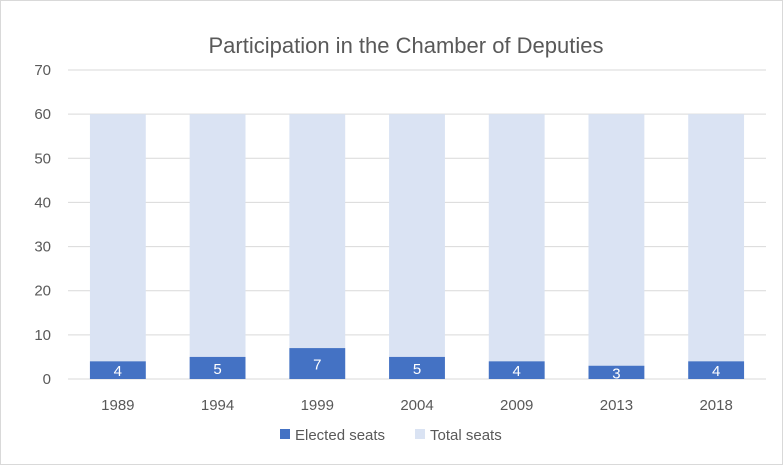 The height and width of the screenshot is (466, 783). I want to click on bar-total-seats-2013, so click(616, 247).